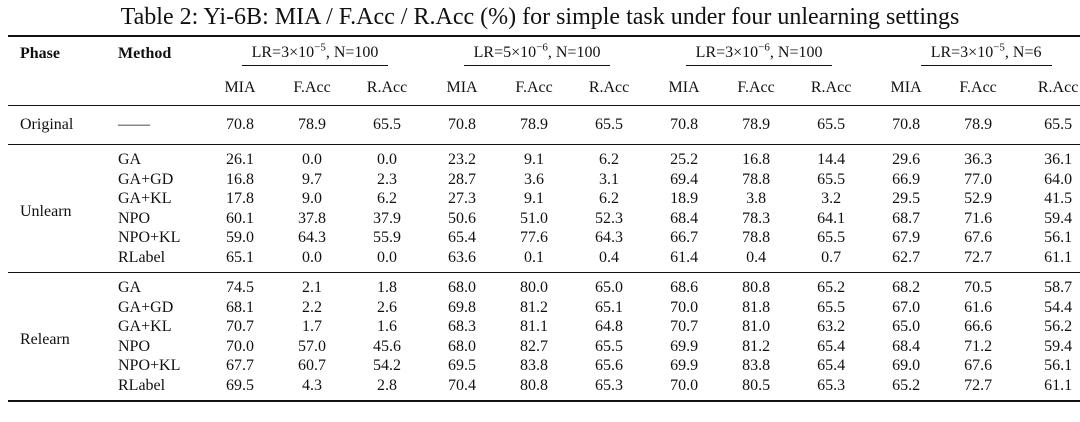 The height and width of the screenshot is (422, 1080). What do you see at coordinates (462, 218) in the screenshot?
I see `value-cell: 50.6` at bounding box center [462, 218].